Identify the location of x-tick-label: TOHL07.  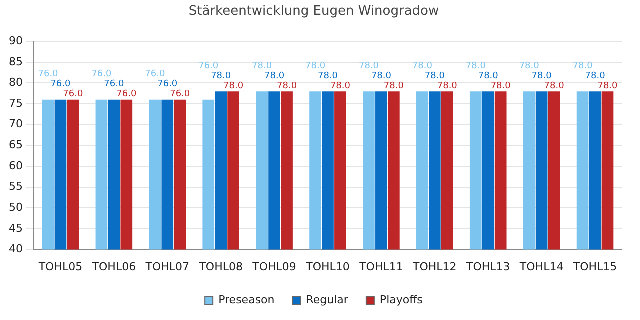
(167, 267).